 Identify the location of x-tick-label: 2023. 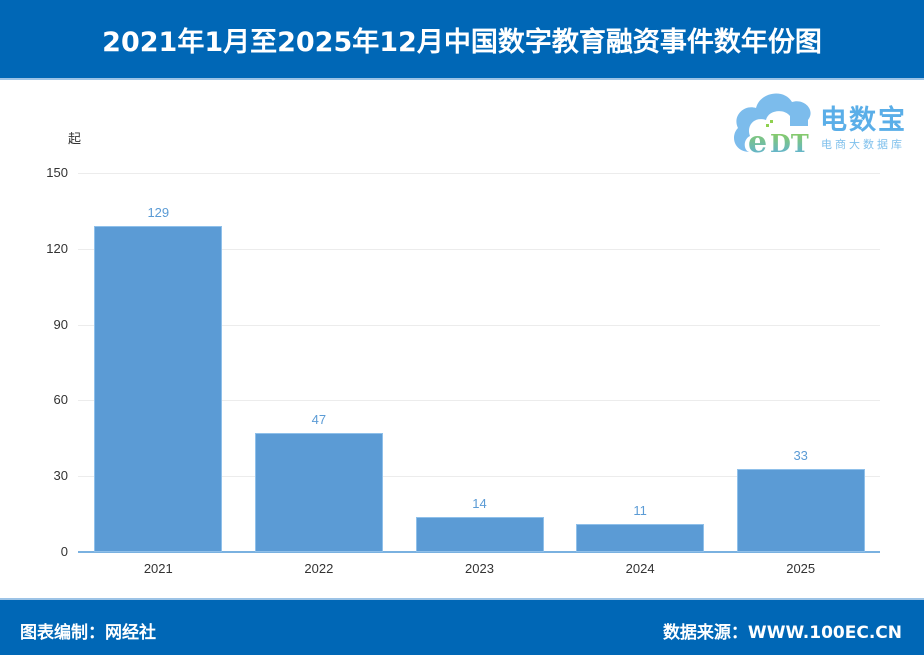
(479, 568).